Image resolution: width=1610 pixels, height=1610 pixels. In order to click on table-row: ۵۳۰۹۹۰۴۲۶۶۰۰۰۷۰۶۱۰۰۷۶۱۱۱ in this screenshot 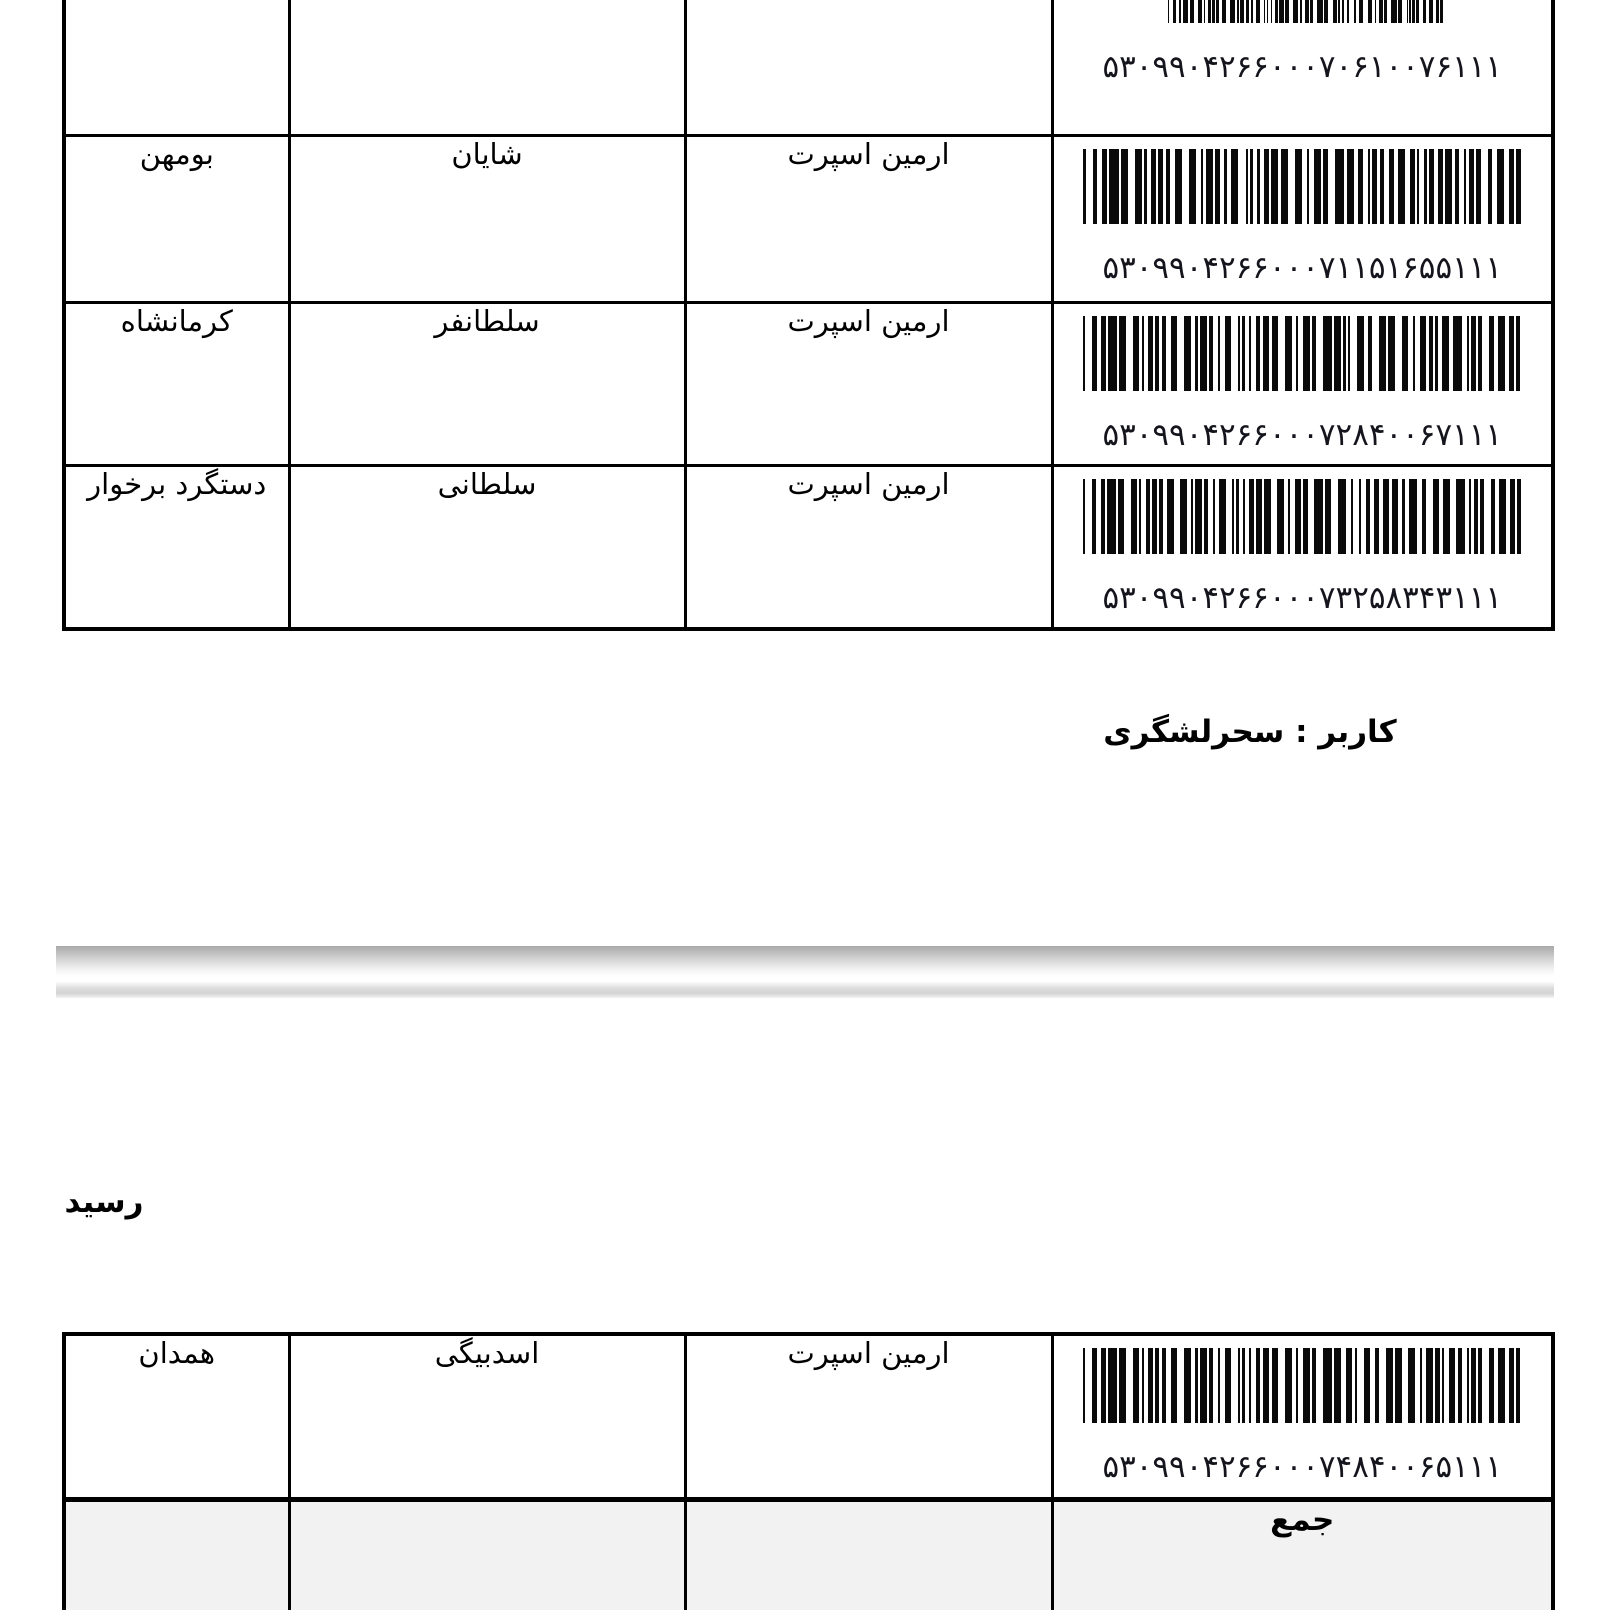, I will do `click(808, 68)`.